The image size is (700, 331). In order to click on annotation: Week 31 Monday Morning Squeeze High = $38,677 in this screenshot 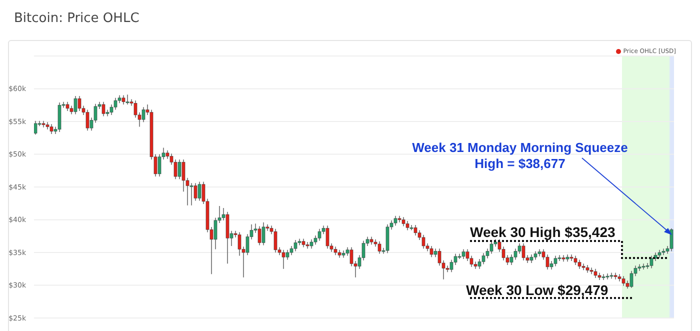, I will do `click(520, 155)`.